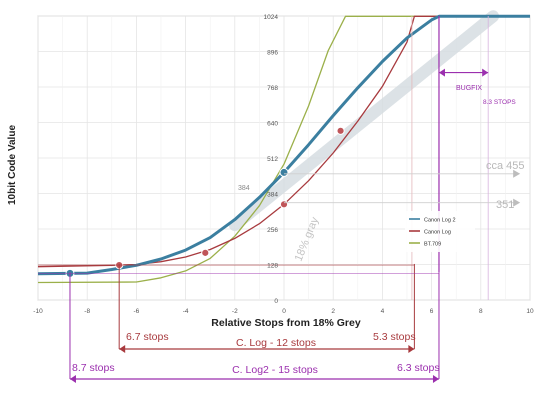 This screenshot has width=549, height=411. What do you see at coordinates (12, 165) in the screenshot?
I see `y-axis-label: 10bit Code Value` at bounding box center [12, 165].